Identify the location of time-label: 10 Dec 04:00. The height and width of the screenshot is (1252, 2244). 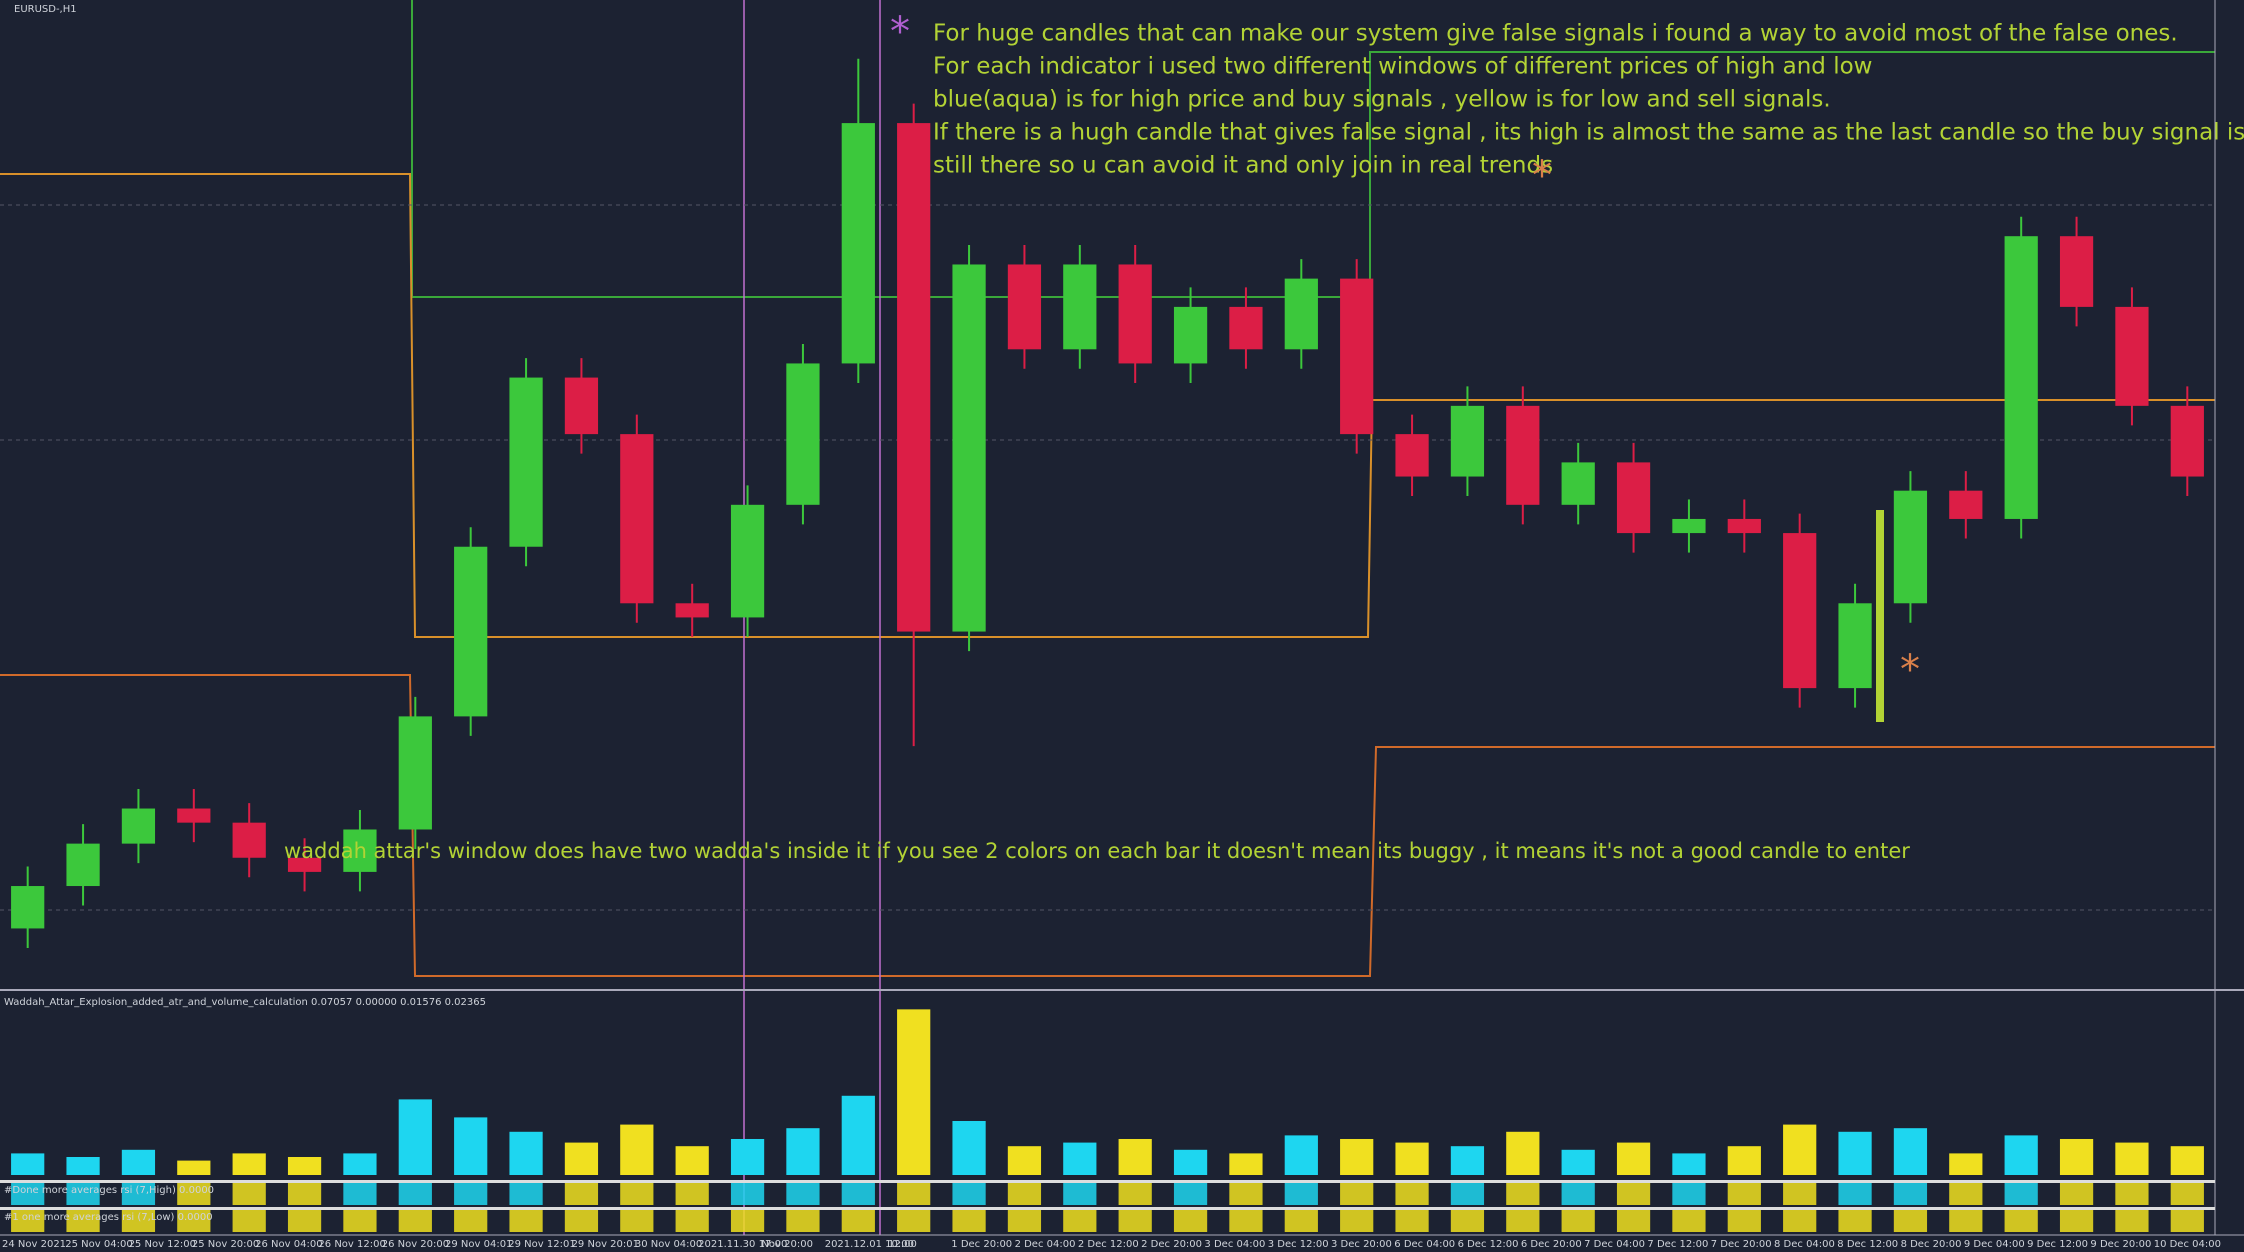
(2187, 1244).